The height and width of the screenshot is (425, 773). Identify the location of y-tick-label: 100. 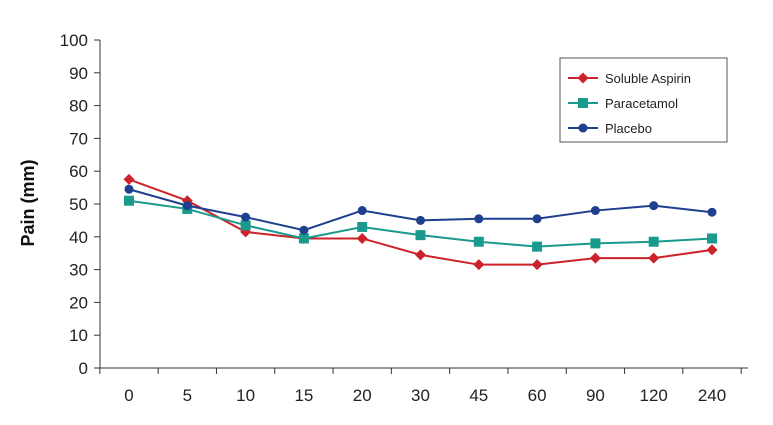
(74, 40).